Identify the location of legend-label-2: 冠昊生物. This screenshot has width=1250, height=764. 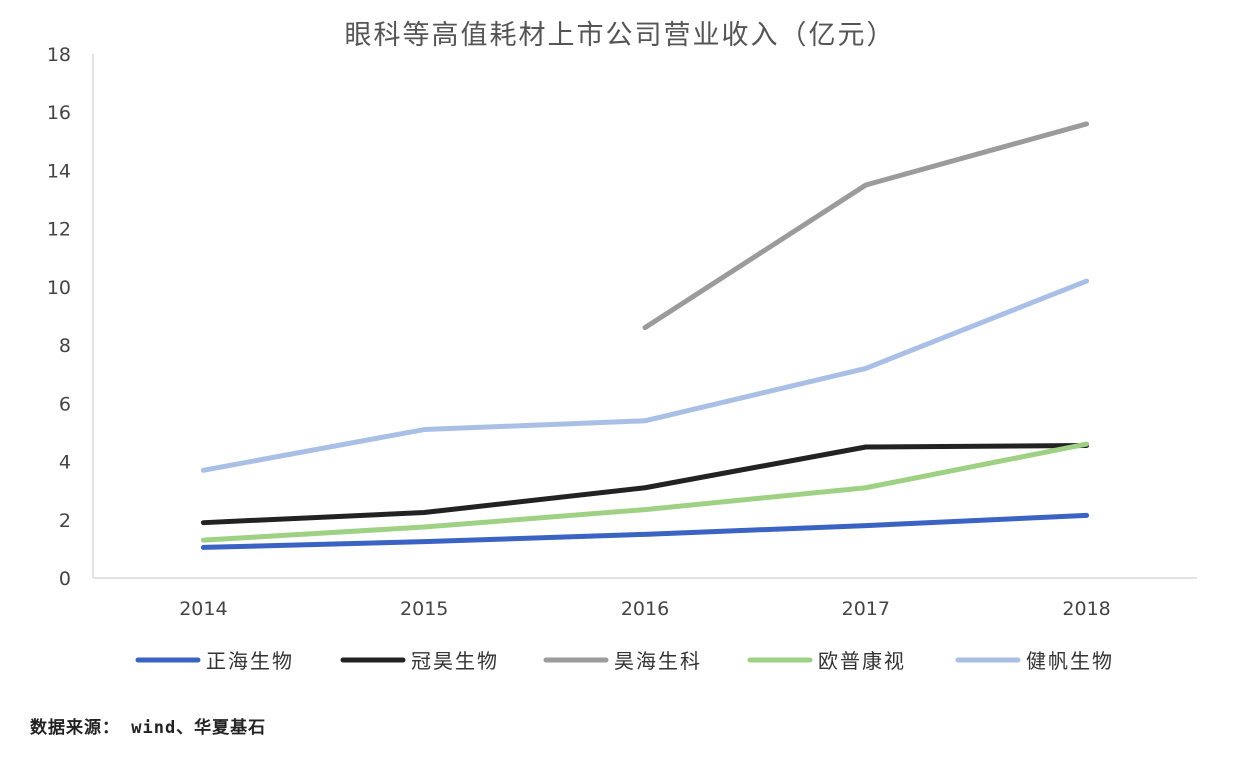
(455, 661).